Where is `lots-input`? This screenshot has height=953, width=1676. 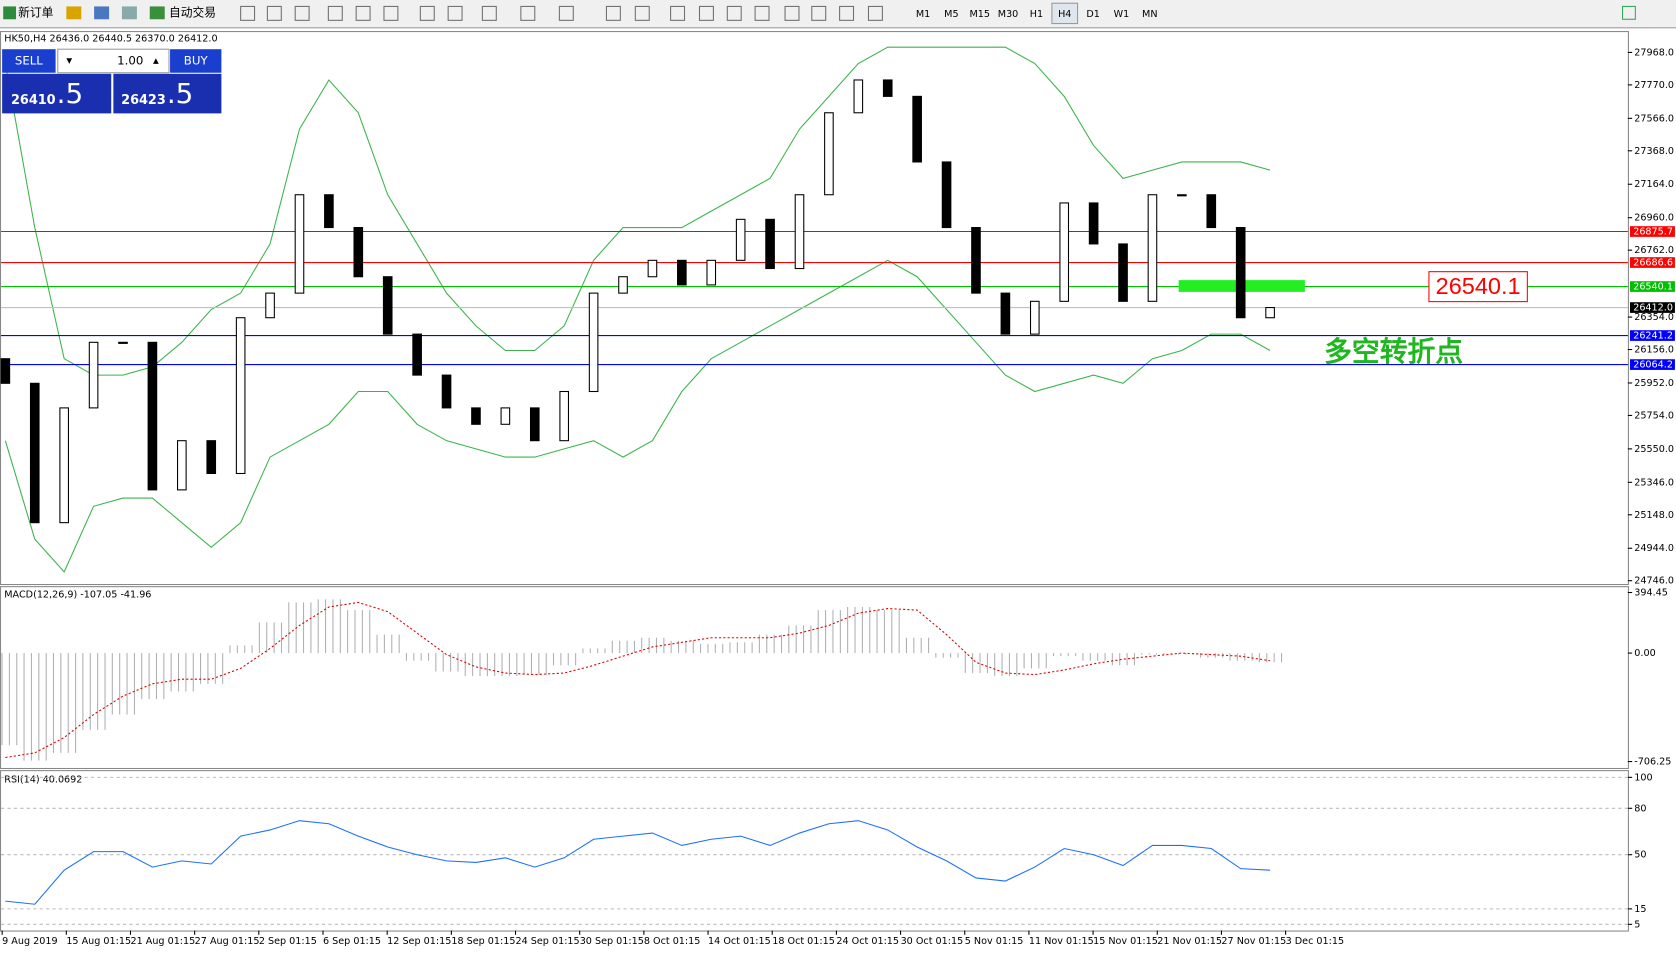
lots-input is located at coordinates (113, 61).